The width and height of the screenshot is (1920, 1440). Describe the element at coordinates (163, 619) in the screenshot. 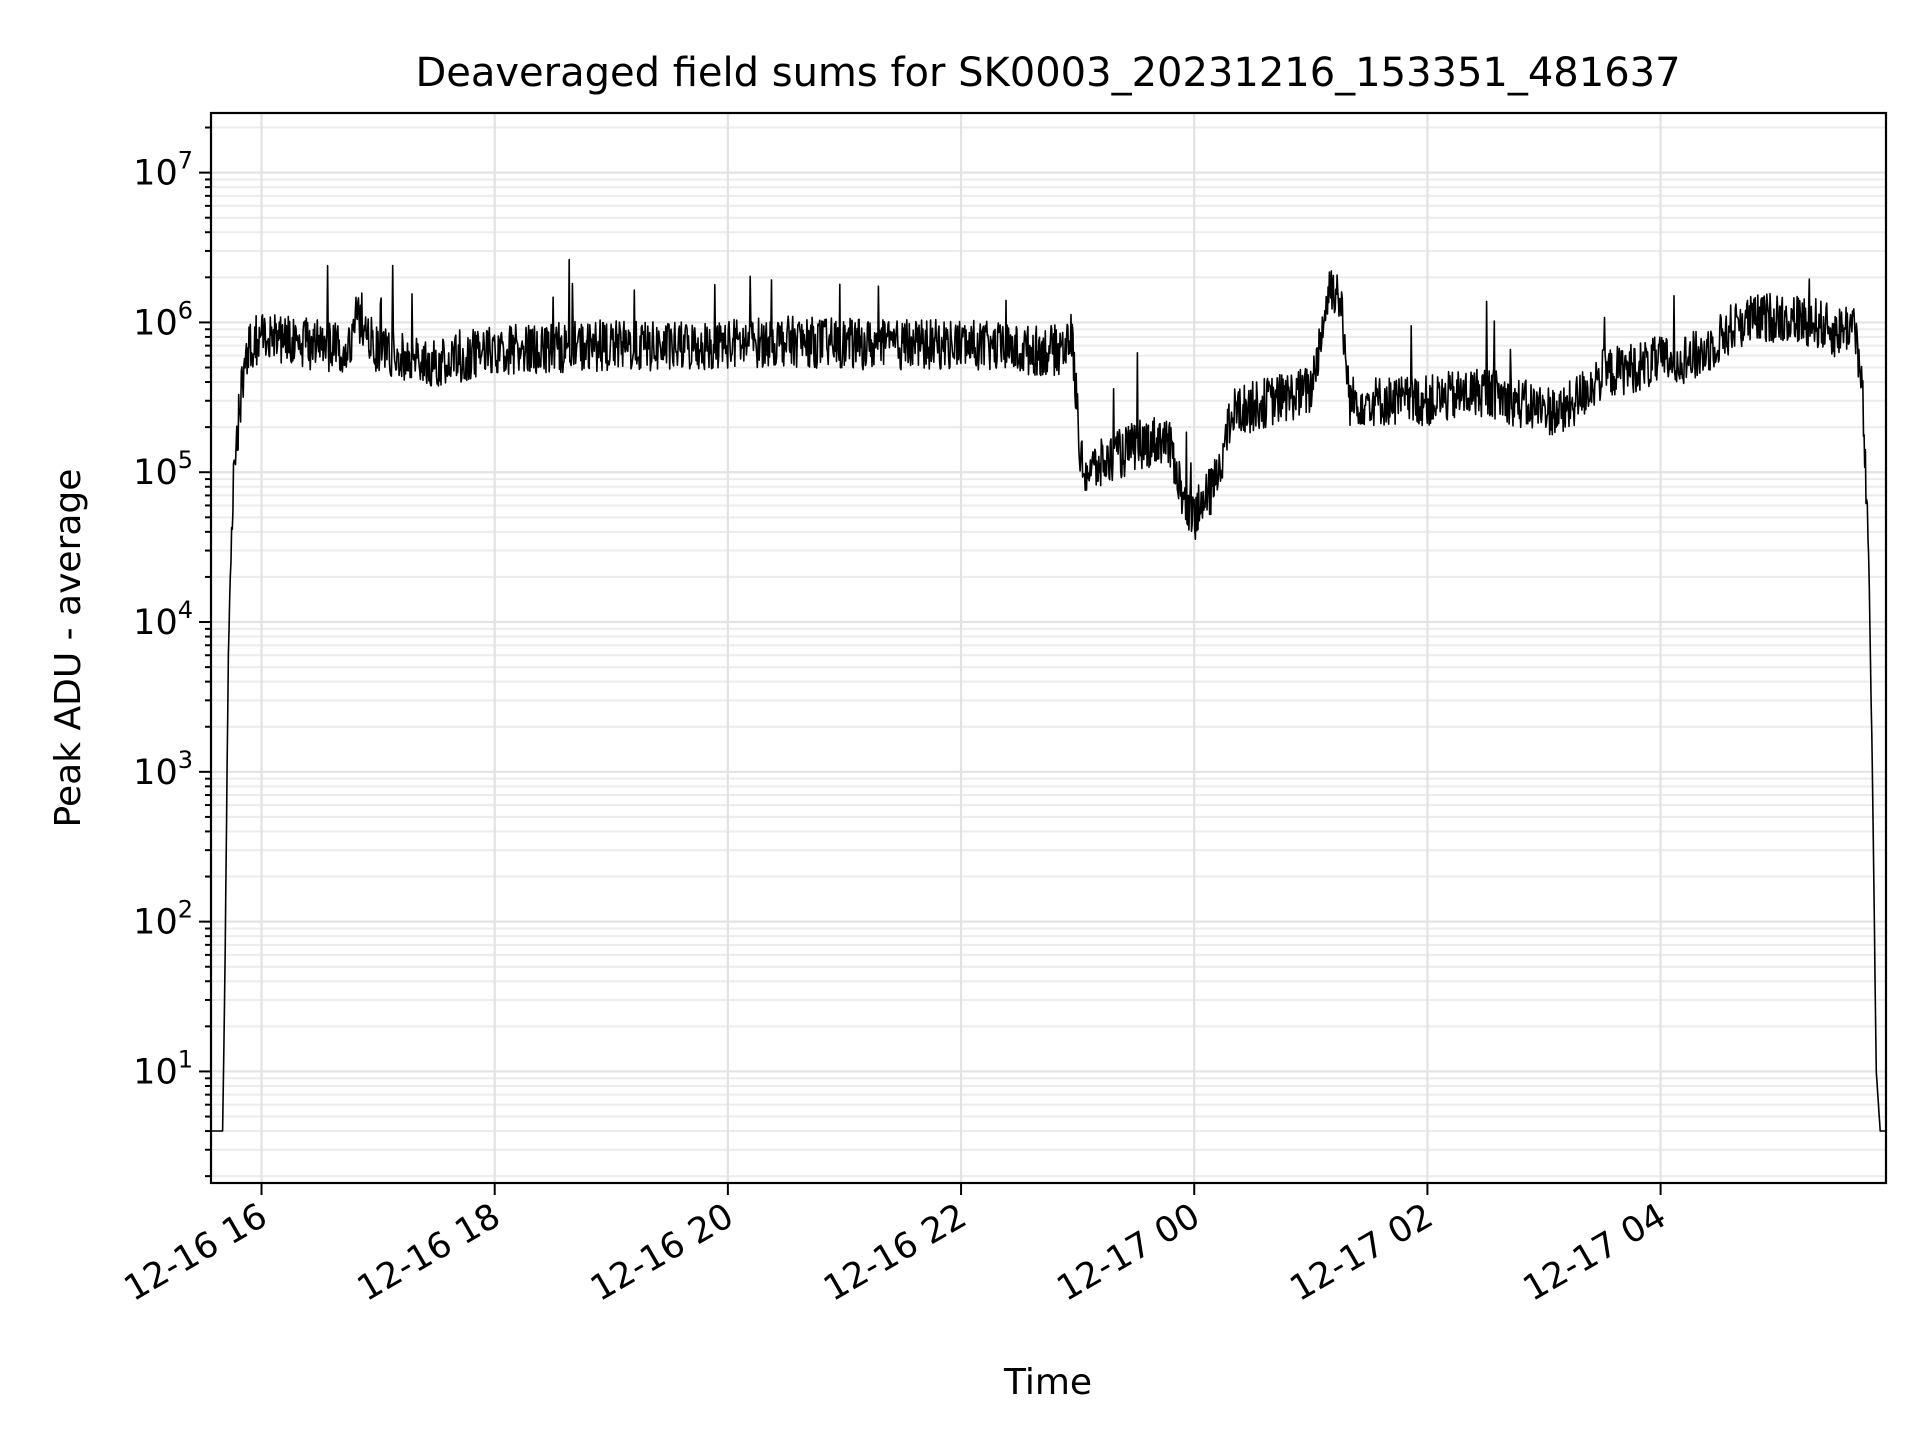

I see `y-tick-label: 10⁴` at that location.